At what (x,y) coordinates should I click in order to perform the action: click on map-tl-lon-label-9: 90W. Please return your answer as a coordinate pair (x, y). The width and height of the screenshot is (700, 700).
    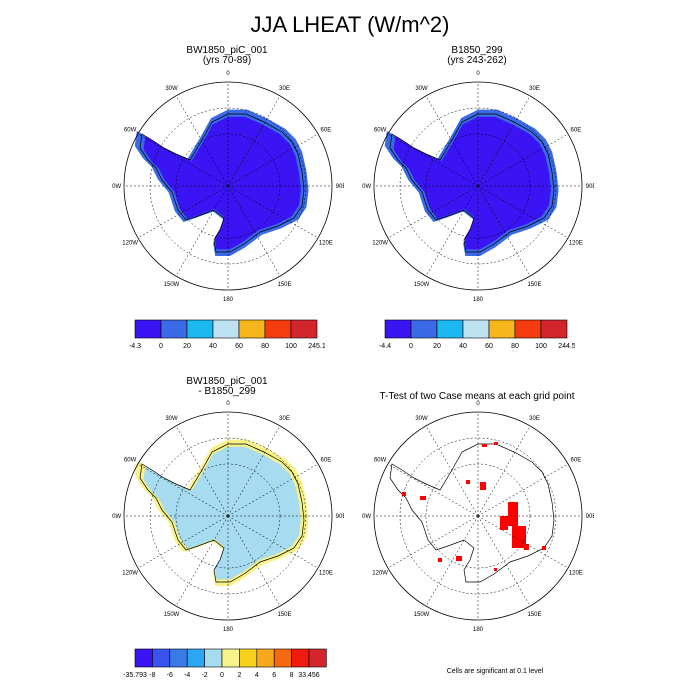
    Looking at the image, I should click on (117, 187).